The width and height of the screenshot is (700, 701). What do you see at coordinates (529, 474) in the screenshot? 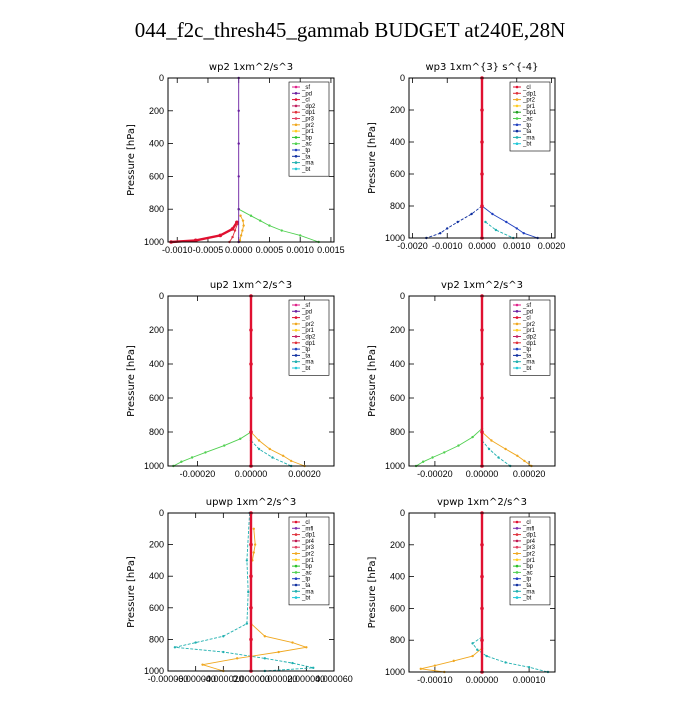
I see `x-tick-label: 0.00020` at bounding box center [529, 474].